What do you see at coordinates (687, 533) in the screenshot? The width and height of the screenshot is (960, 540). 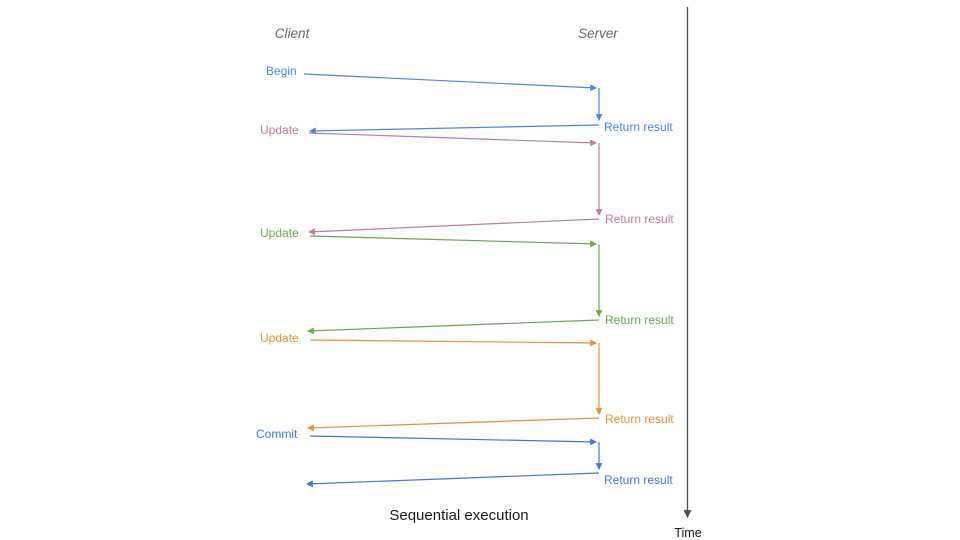 I see `time-axis-label: Time` at bounding box center [687, 533].